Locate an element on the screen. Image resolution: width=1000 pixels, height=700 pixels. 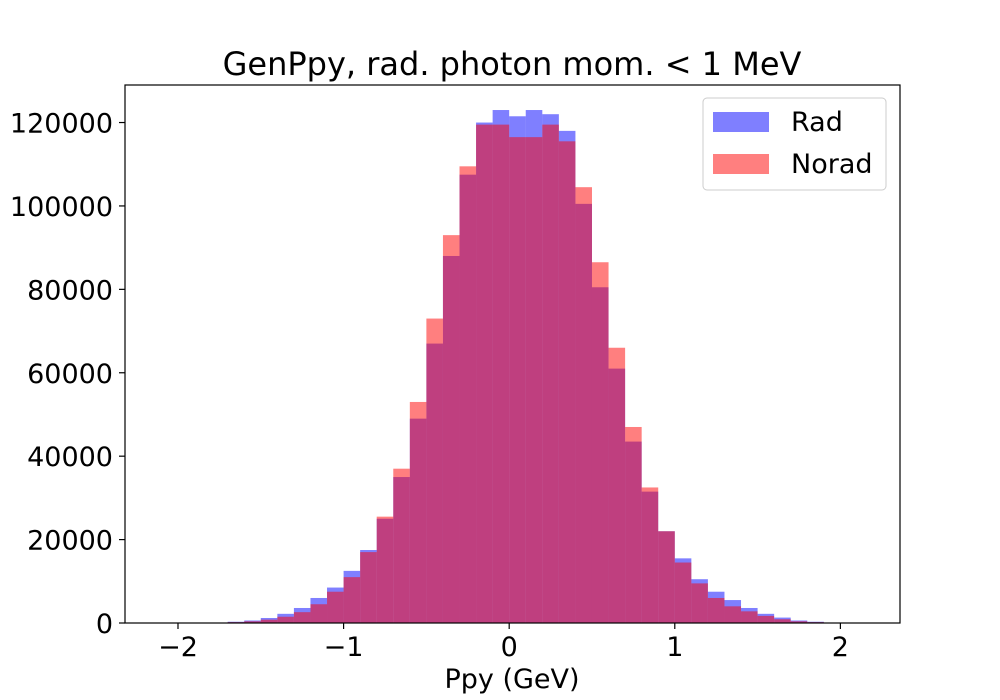
legend: Rad Norad is located at coordinates (794, 144).